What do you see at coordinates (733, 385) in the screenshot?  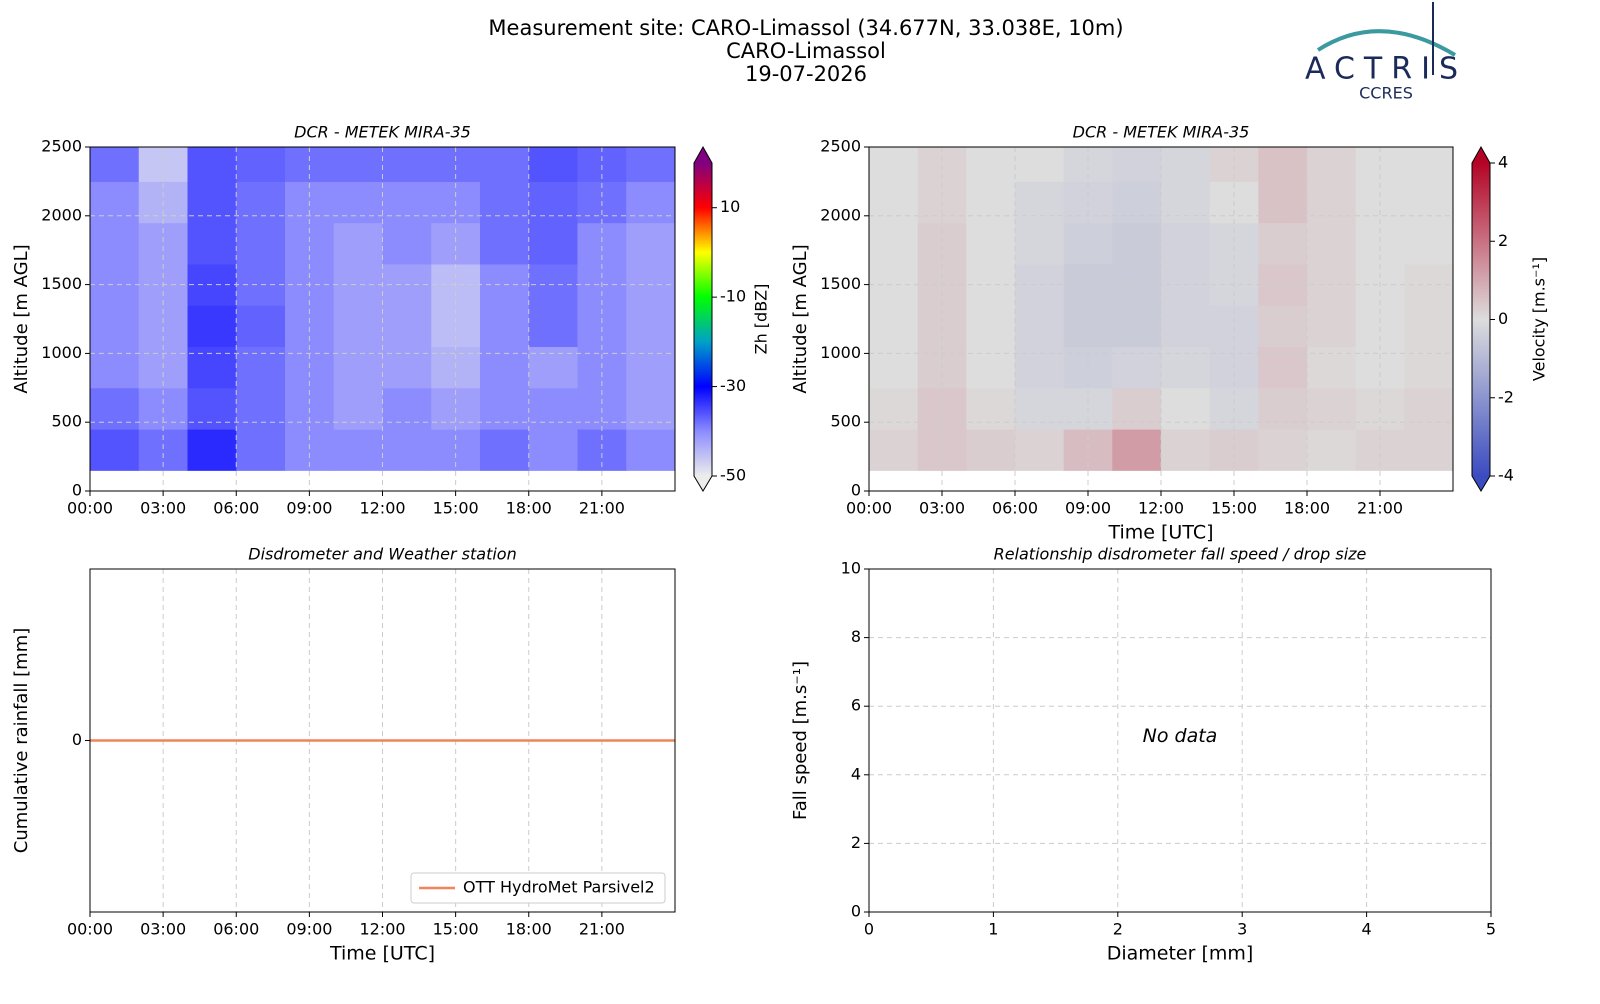 I see `colorbar-tick-label: -30` at bounding box center [733, 385].